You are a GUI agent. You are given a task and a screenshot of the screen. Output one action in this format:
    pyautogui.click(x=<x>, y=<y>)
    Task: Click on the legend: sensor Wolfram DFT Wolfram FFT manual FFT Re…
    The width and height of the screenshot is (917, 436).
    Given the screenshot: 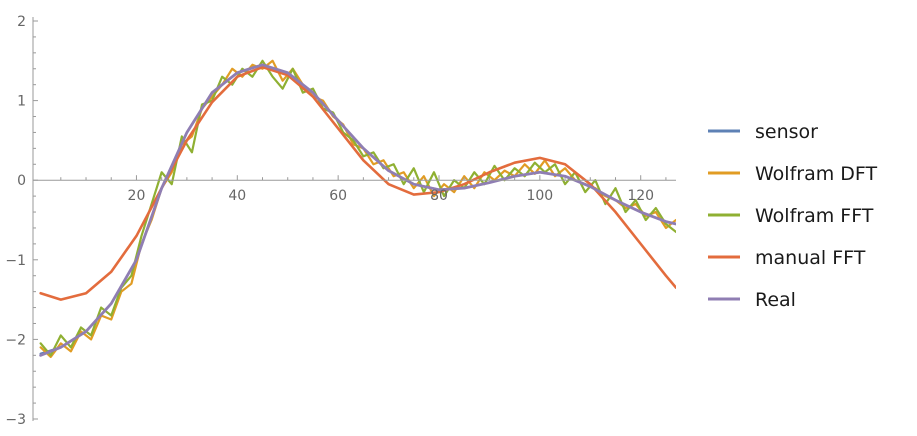 What is the action you would take?
    pyautogui.click(x=792, y=216)
    